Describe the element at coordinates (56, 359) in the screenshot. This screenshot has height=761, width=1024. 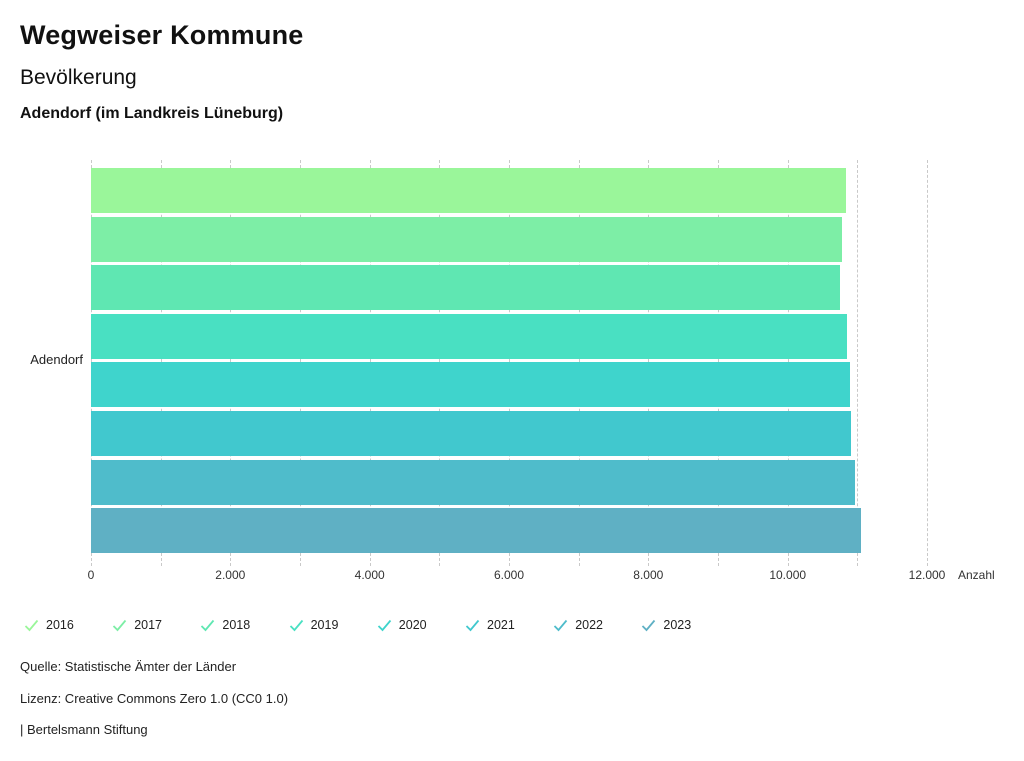
I see `y-axis-category-label: Adendorf` at that location.